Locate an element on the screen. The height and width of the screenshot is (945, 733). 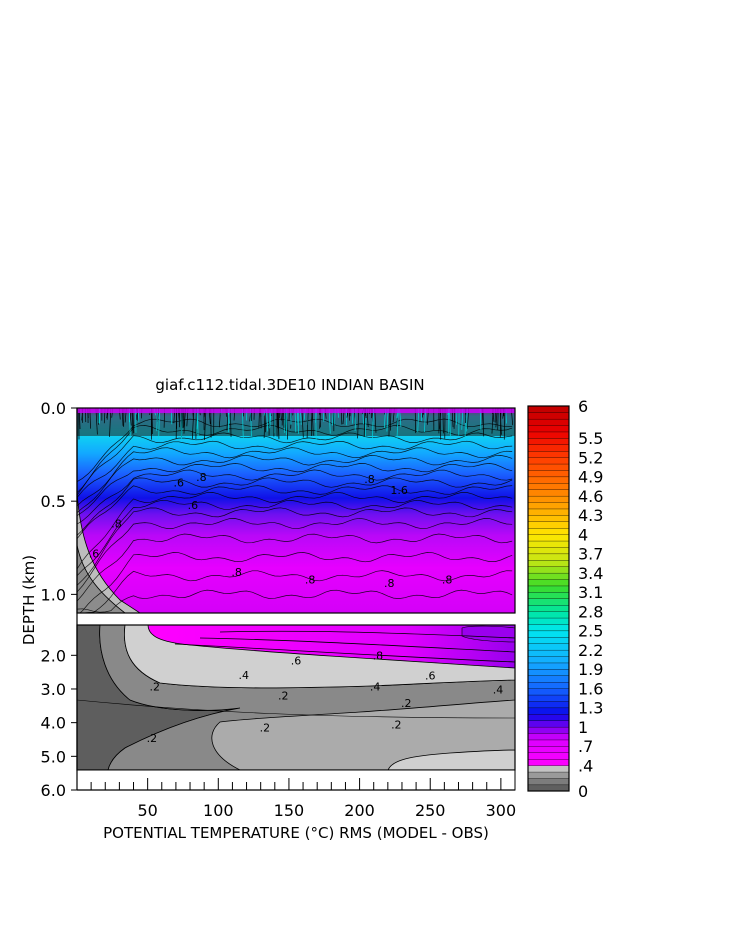
contour-label: 1.6 is located at coordinates (399, 490).